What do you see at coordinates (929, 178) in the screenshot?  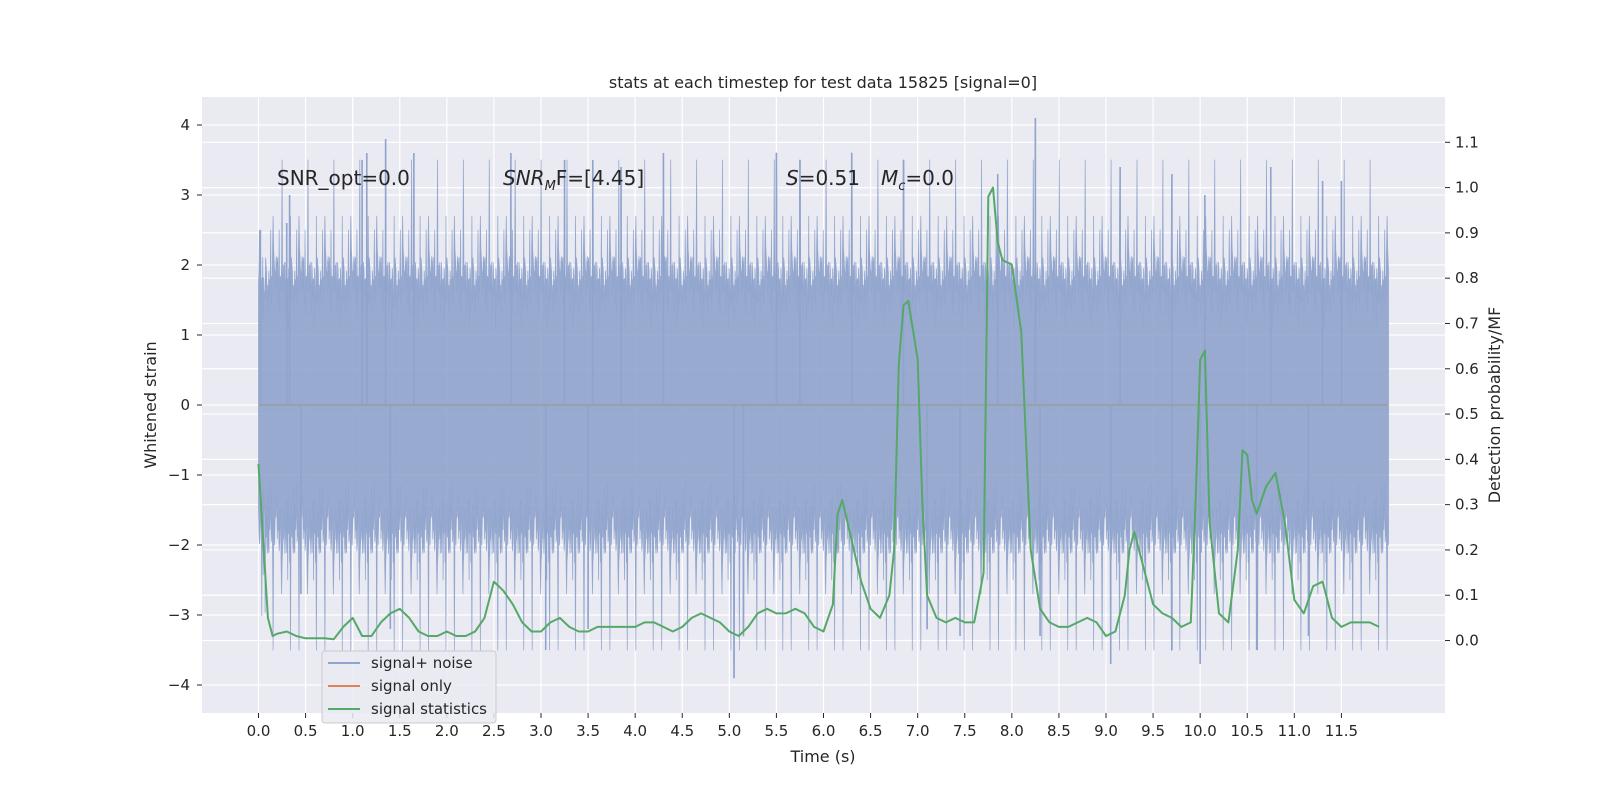 I see `mc-value: =0.0` at bounding box center [929, 178].